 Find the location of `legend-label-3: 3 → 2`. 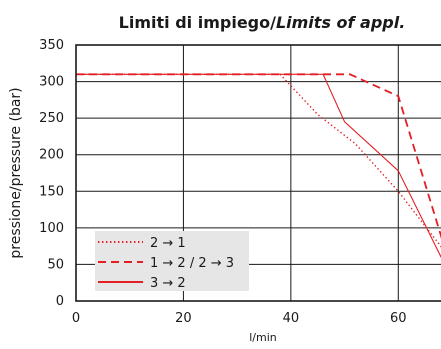

legend-label-3: 3 → 2 is located at coordinates (168, 283).